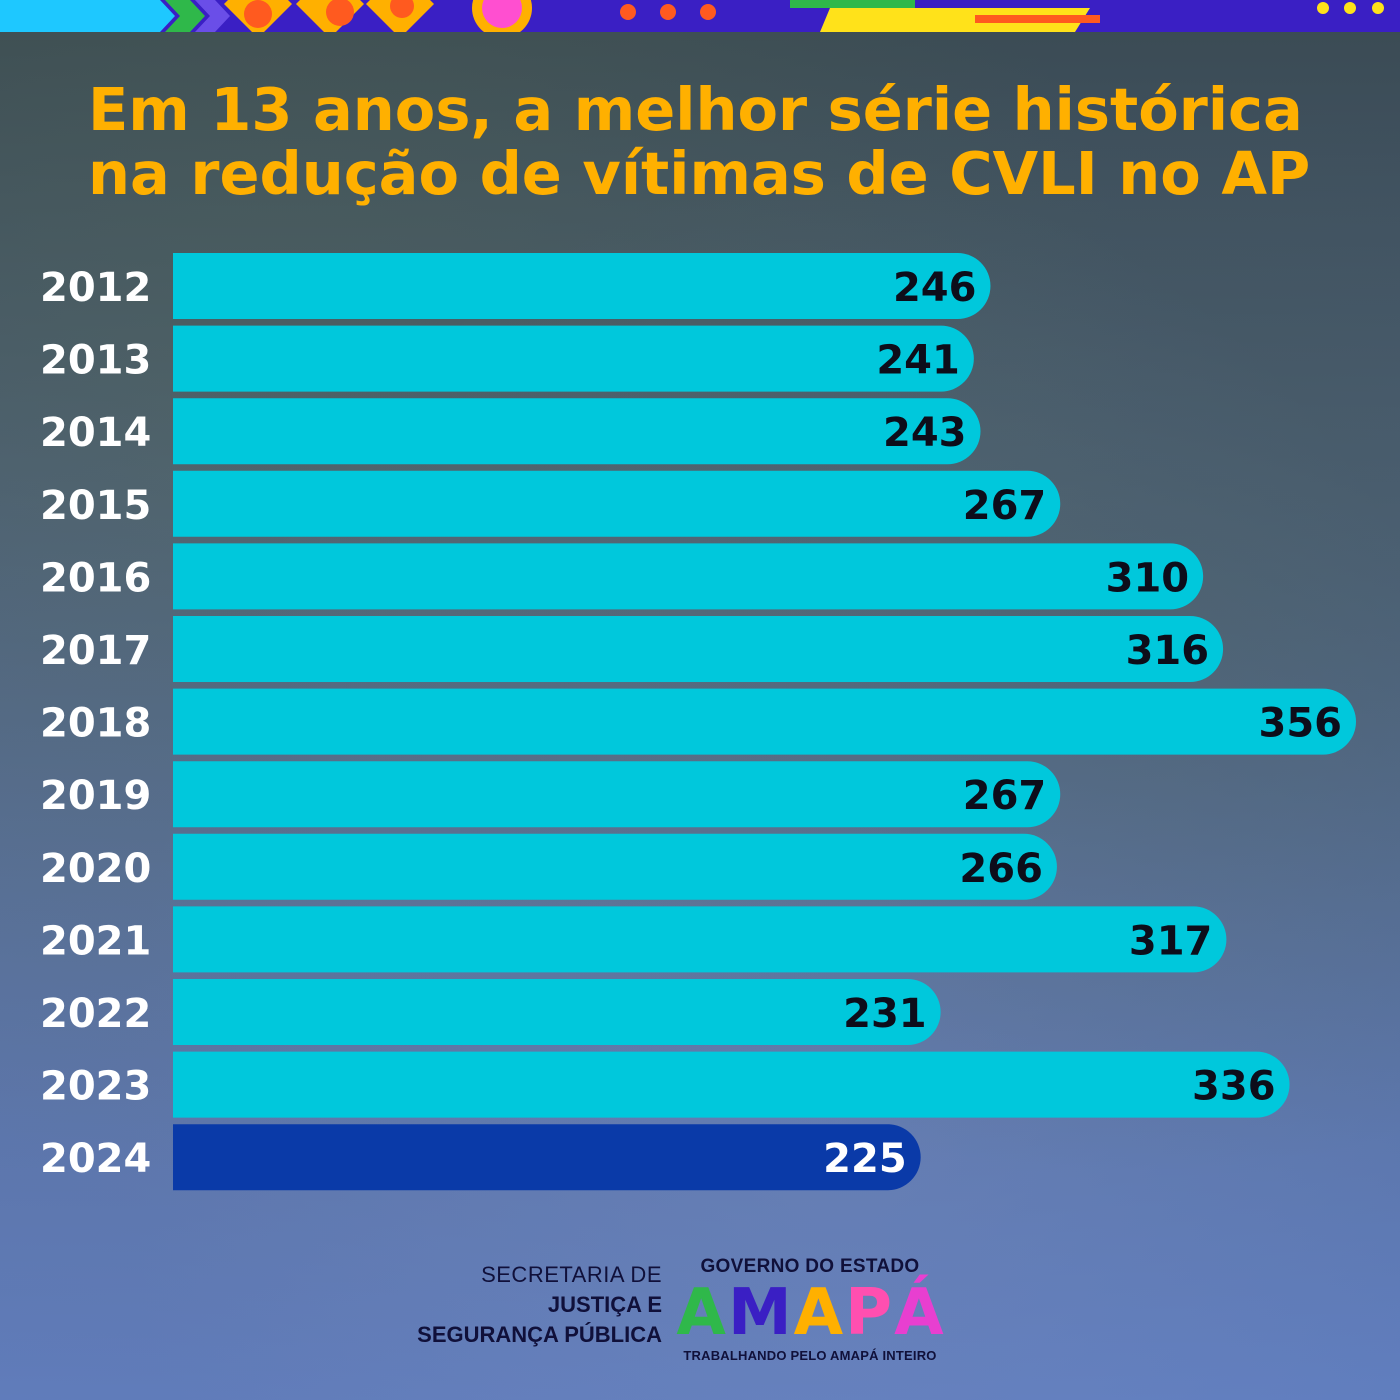  What do you see at coordinates (185, 16) in the screenshot?
I see `decor-green-chevron` at bounding box center [185, 16].